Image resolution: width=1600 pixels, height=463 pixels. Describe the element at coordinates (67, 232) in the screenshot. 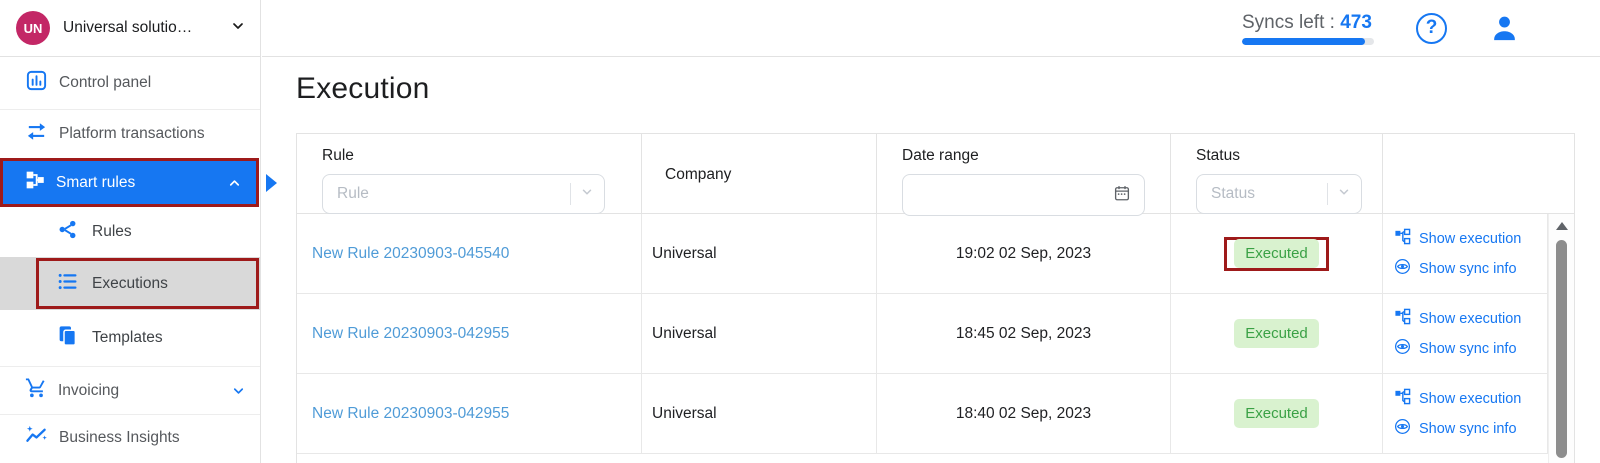

I see `share-icon` at that location.